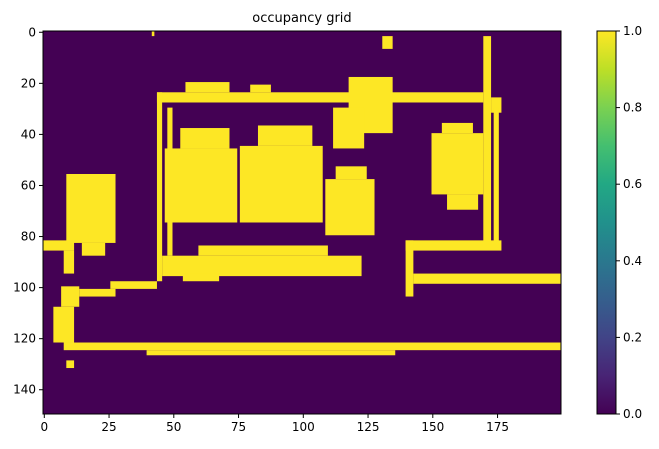 This screenshot has width=659, height=449. I want to click on y-tick-label: 40, so click(28, 134).